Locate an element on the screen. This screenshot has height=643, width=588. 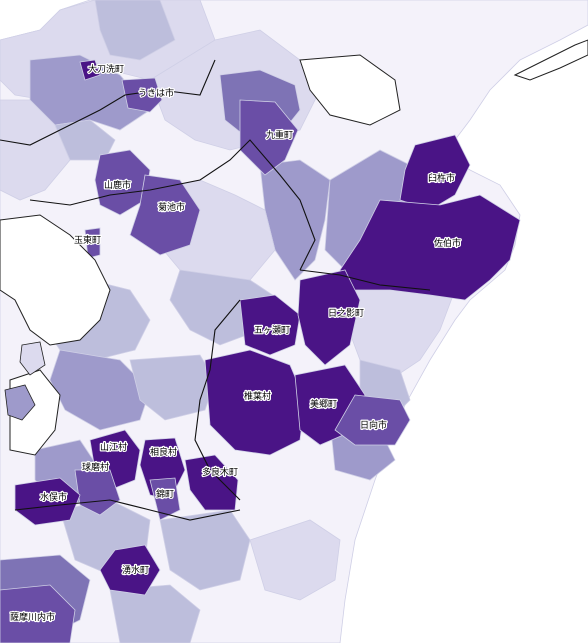
label-usuki: 臼杵市 is located at coordinates (441, 178).